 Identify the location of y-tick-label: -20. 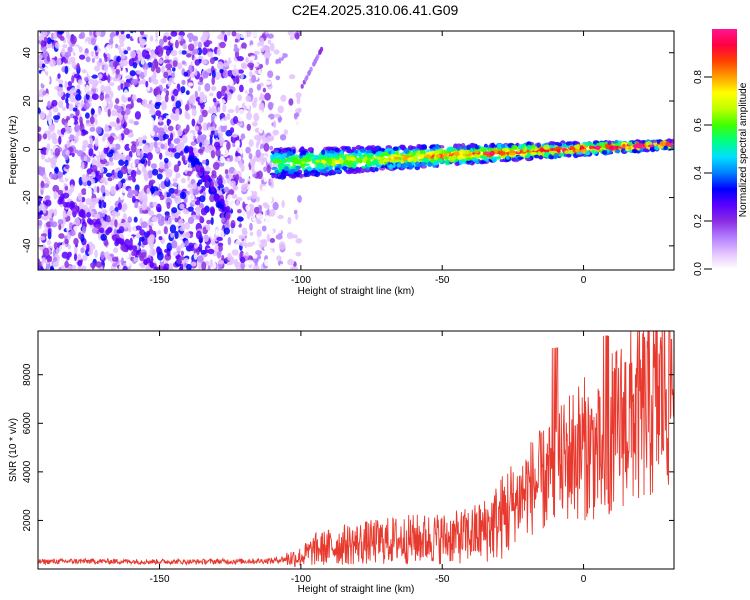
(27, 197).